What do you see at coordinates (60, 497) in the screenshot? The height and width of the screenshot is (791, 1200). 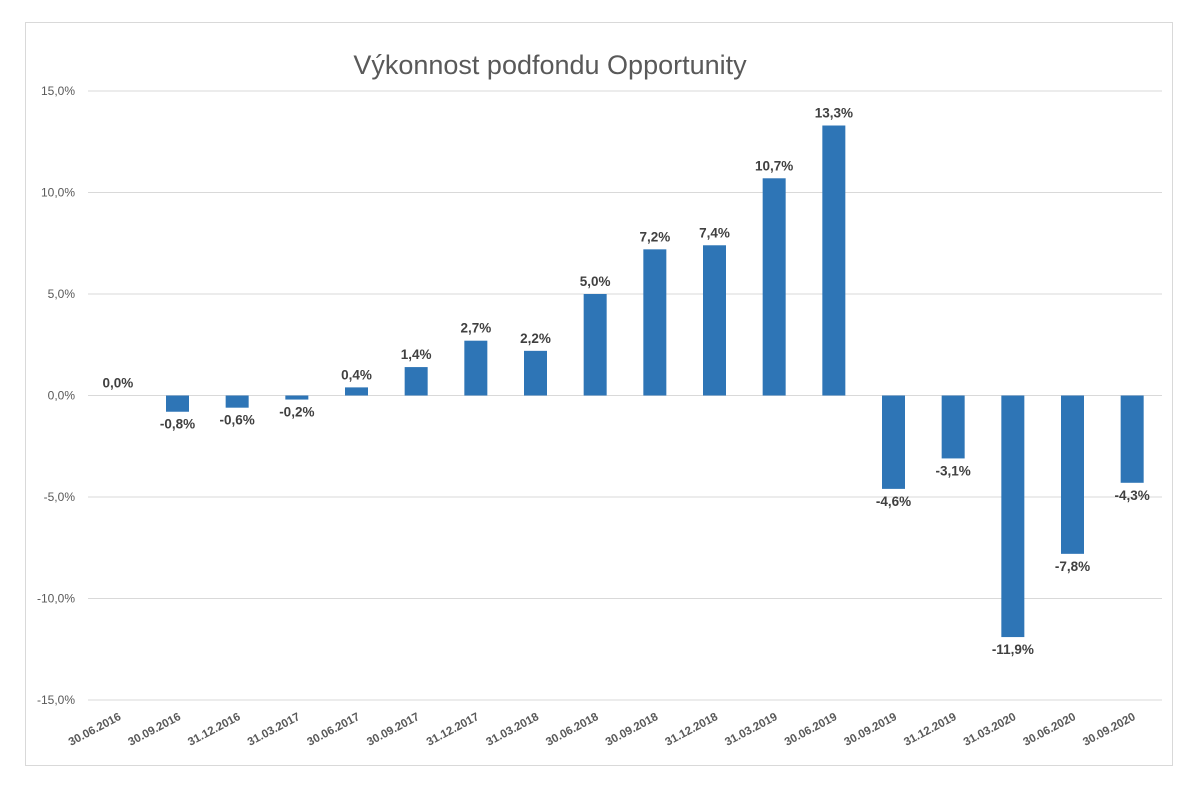 I see `y-tick-label: -5,0%` at bounding box center [60, 497].